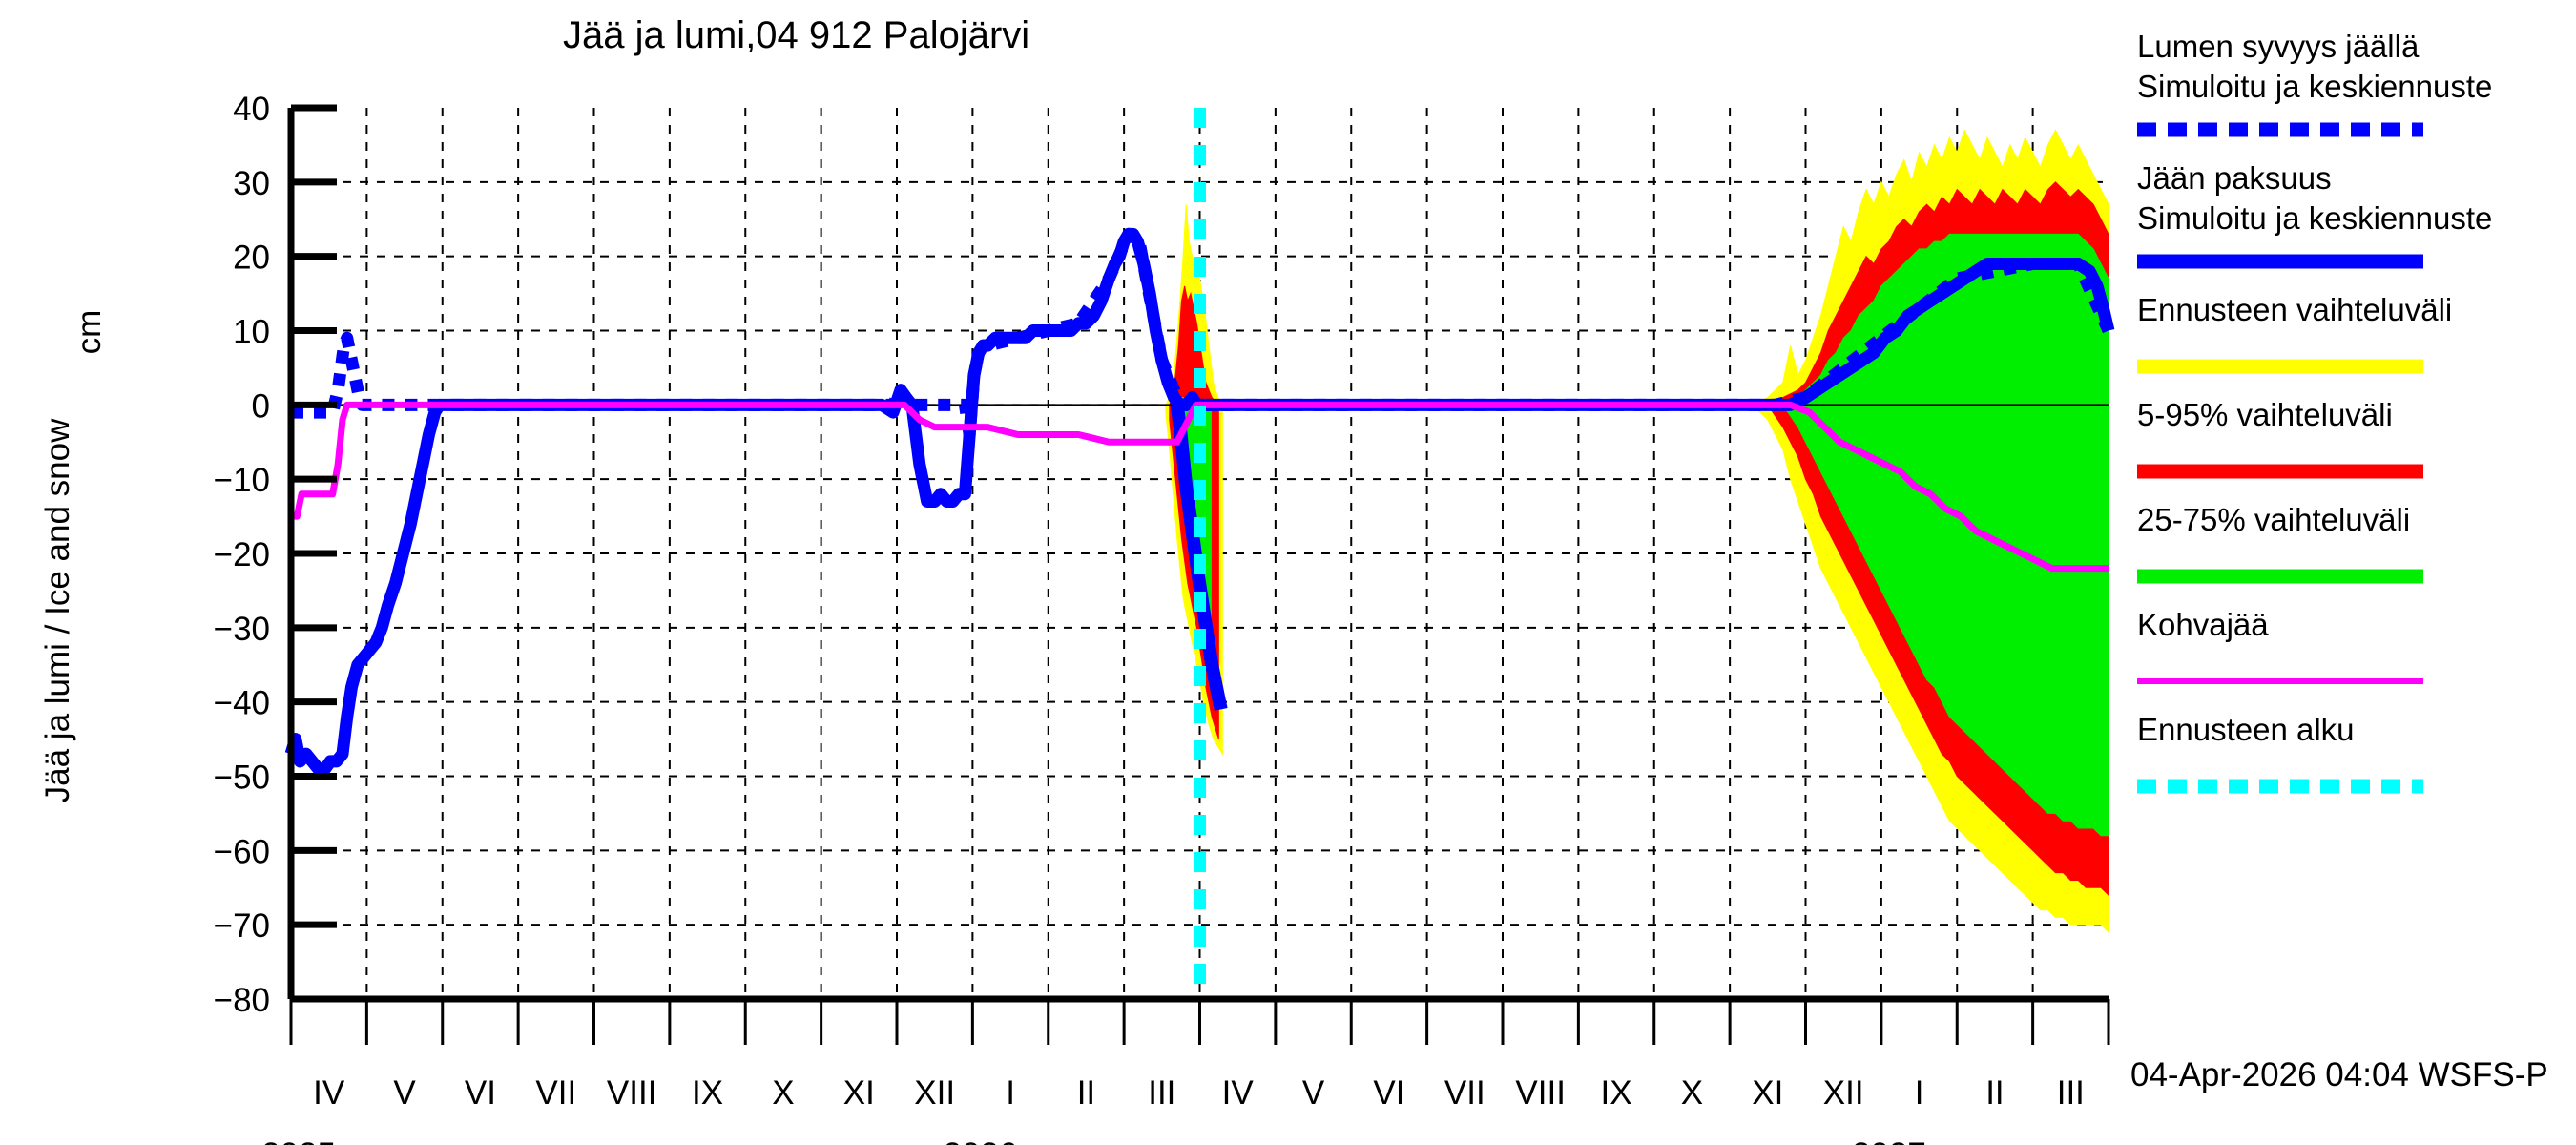  I want to click on svg-text: −10, so click(242, 481).